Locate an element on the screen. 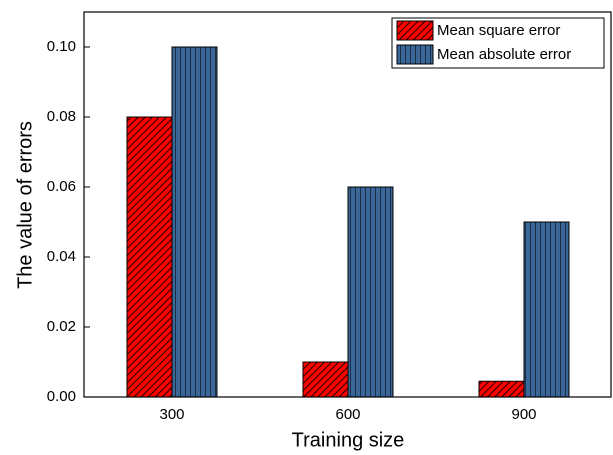 This screenshot has width=613, height=455. x-tick-label: 300 is located at coordinates (171, 414).